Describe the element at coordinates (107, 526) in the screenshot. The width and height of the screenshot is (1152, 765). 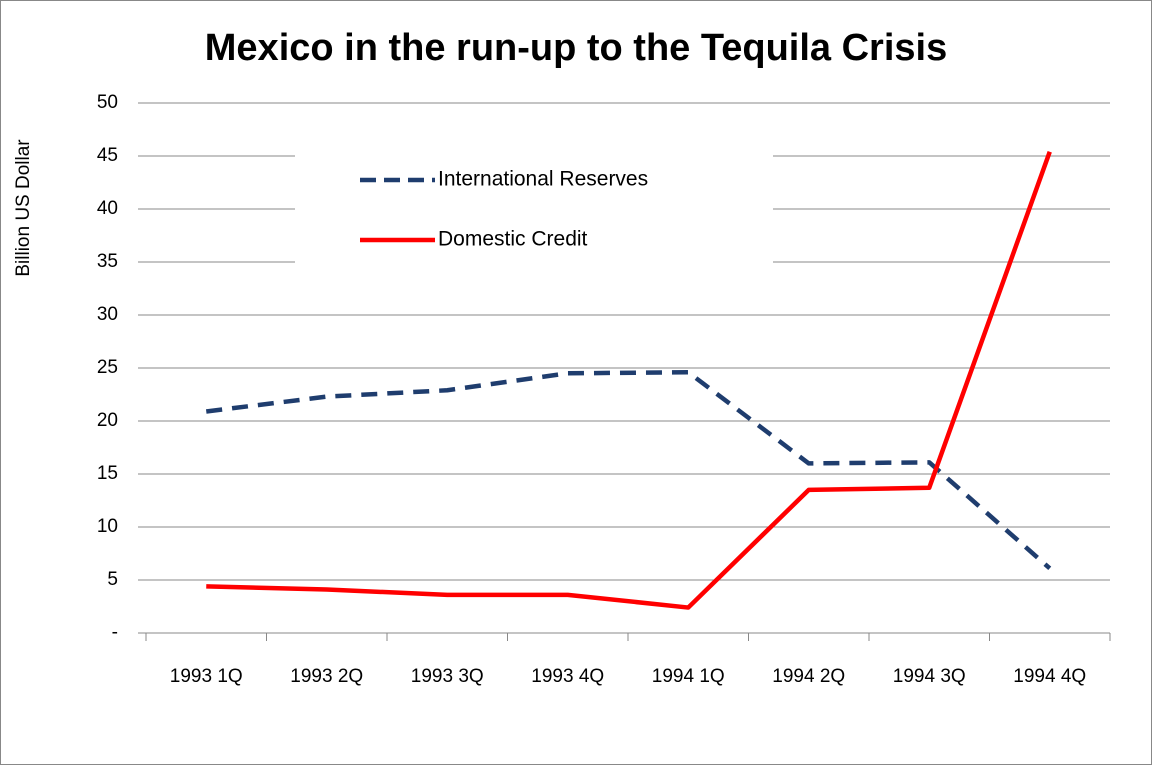
I see `y-tick-label: 10` at that location.